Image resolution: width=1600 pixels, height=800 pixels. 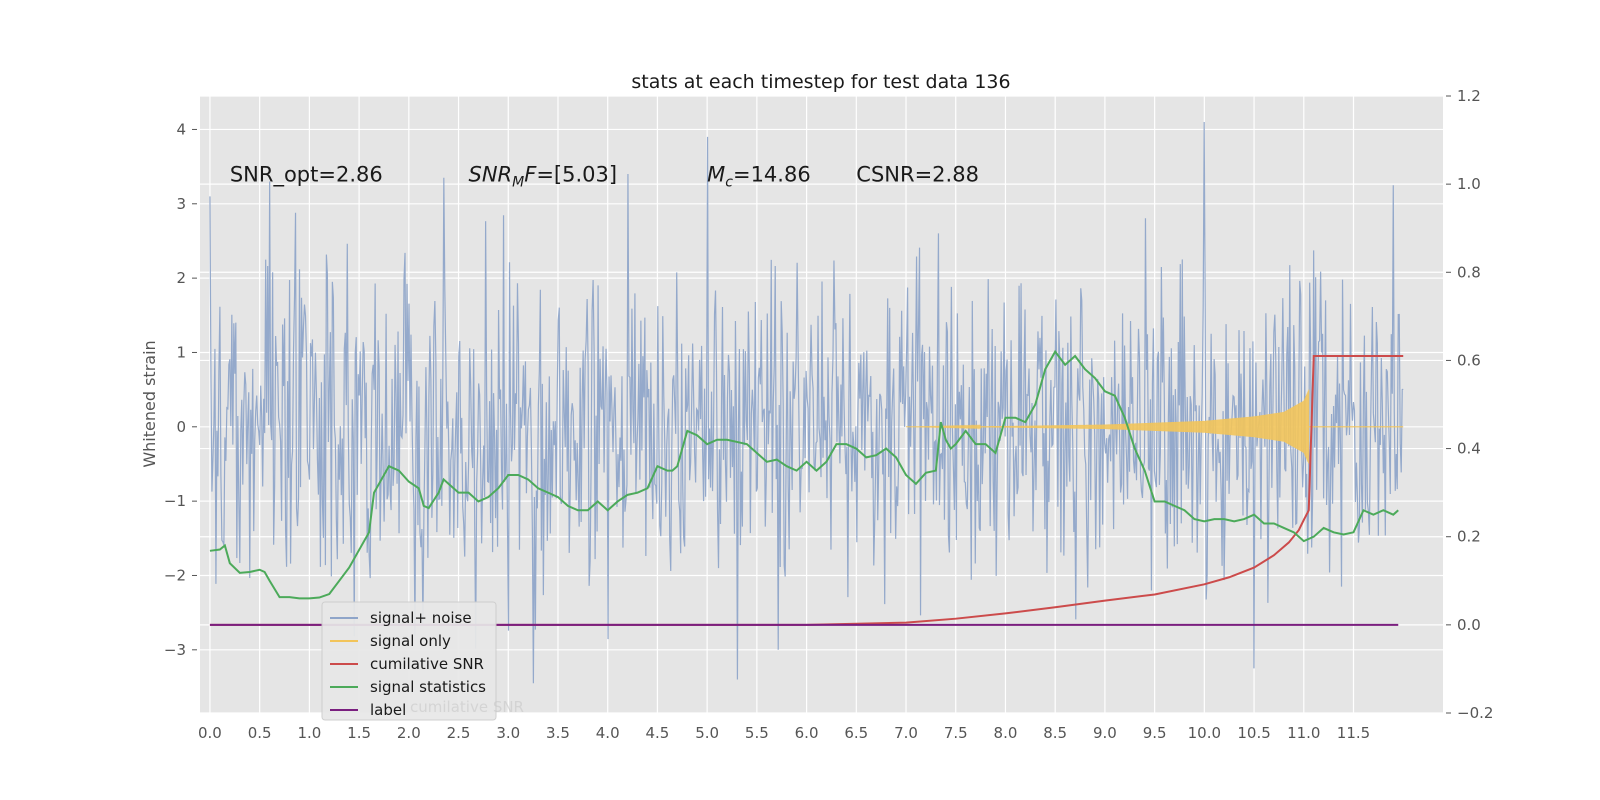 I want to click on y-tick-label: 3, so click(x=181, y=204).